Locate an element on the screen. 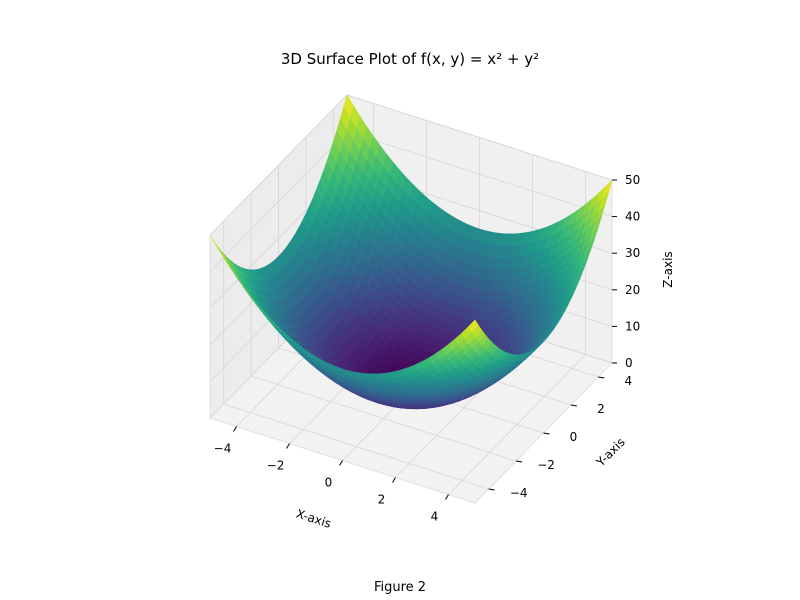  z-tick-label: 0 is located at coordinates (629, 363).